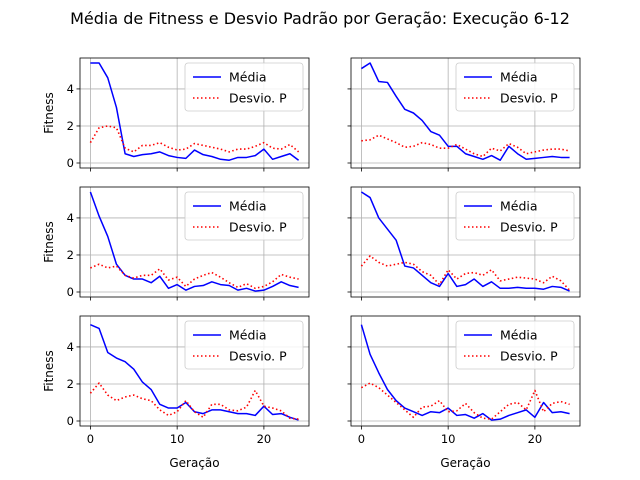  I want to click on subplot-row3-col1: 0 10 20 0 2 4 Fitness Geração Média Desvio. P, so click(176, 392).